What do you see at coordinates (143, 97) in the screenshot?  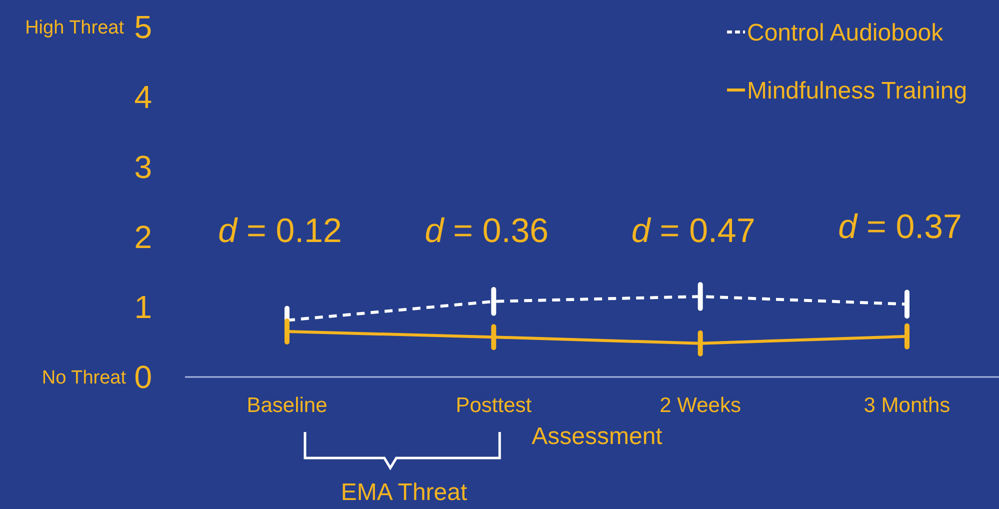 I see `y-tick-label: 4` at bounding box center [143, 97].